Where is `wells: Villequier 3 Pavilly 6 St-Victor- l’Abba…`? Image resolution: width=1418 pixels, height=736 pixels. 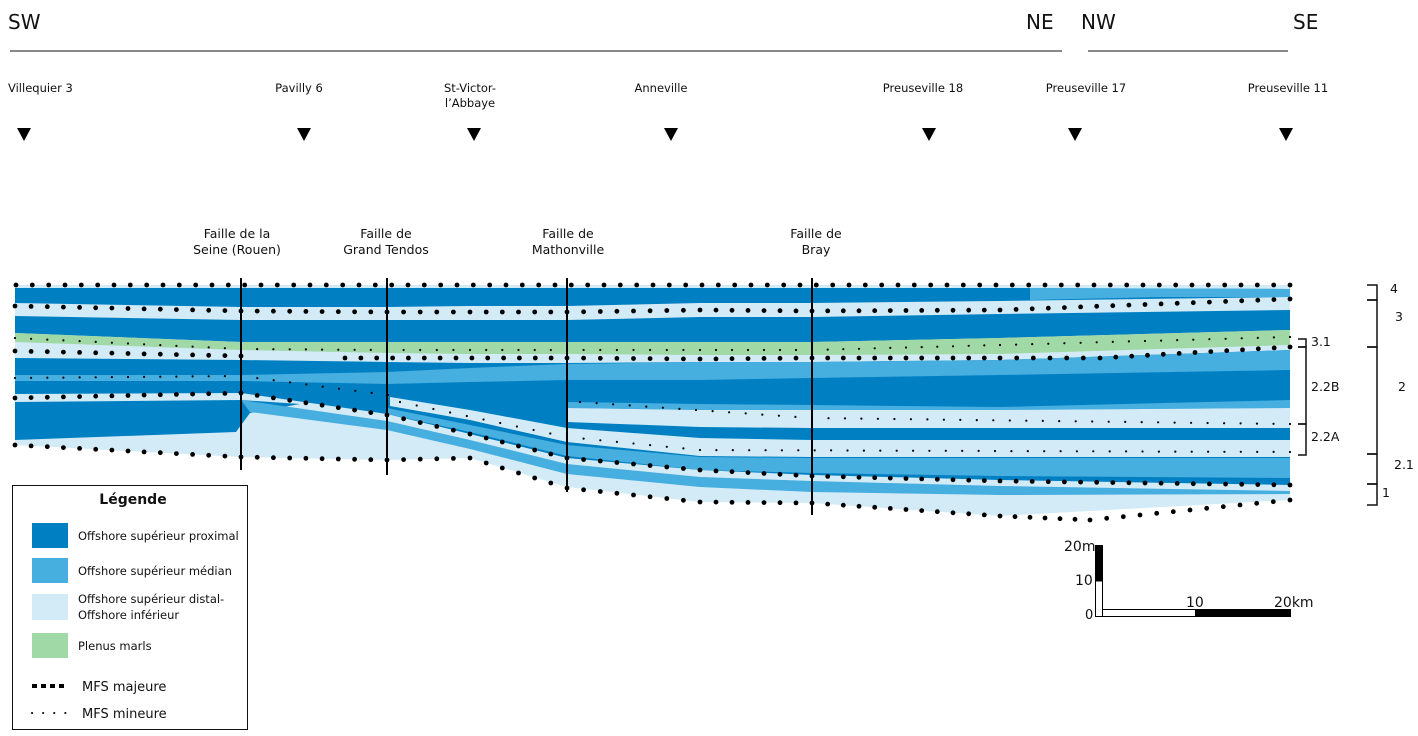
wells: Villequier 3 Pavilly 6 St-Victor- l’Abba… is located at coordinates (668, 111).